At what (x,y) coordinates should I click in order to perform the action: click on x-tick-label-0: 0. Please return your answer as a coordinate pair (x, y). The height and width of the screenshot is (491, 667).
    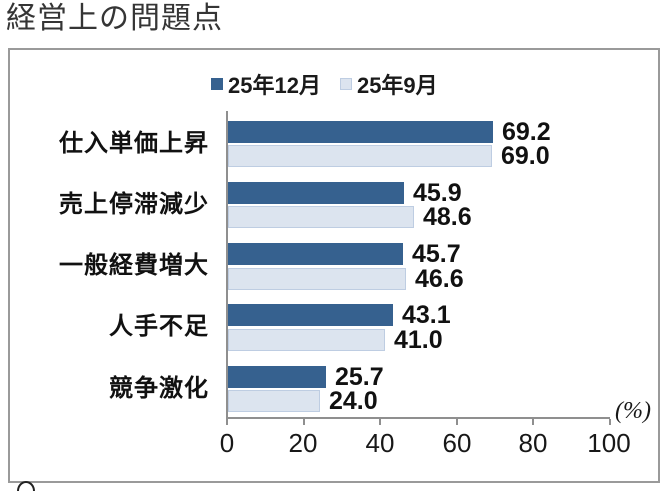
    Looking at the image, I should click on (227, 443).